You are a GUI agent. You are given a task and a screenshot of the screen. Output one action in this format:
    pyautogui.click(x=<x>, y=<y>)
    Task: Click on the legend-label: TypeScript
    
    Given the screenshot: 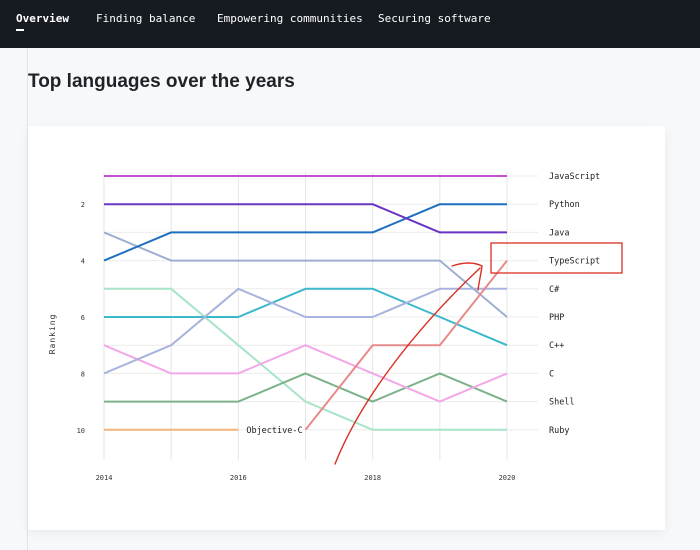 What is the action you would take?
    pyautogui.click(x=574, y=262)
    